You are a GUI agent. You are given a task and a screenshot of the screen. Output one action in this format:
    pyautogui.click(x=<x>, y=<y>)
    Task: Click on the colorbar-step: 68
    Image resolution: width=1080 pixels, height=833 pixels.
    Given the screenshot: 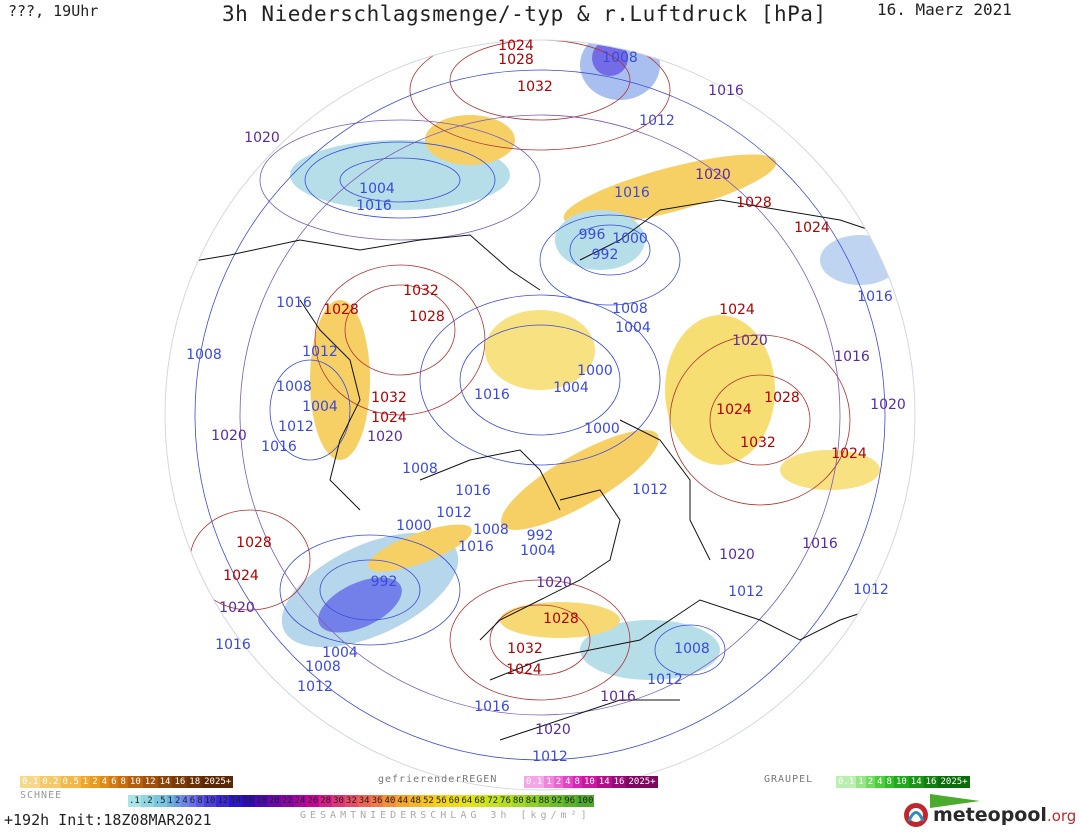 What is the action you would take?
    pyautogui.click(x=480, y=801)
    